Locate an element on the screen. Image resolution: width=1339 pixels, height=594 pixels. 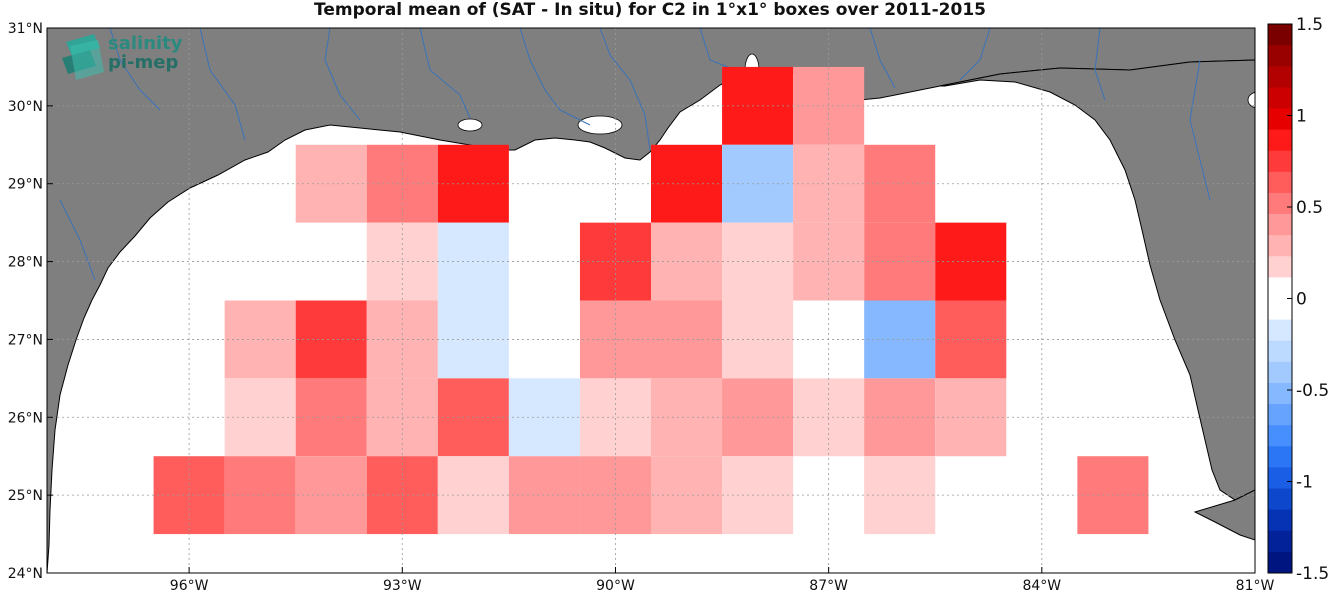
colorbar-tick-label: -1.5 is located at coordinates (1312, 574).